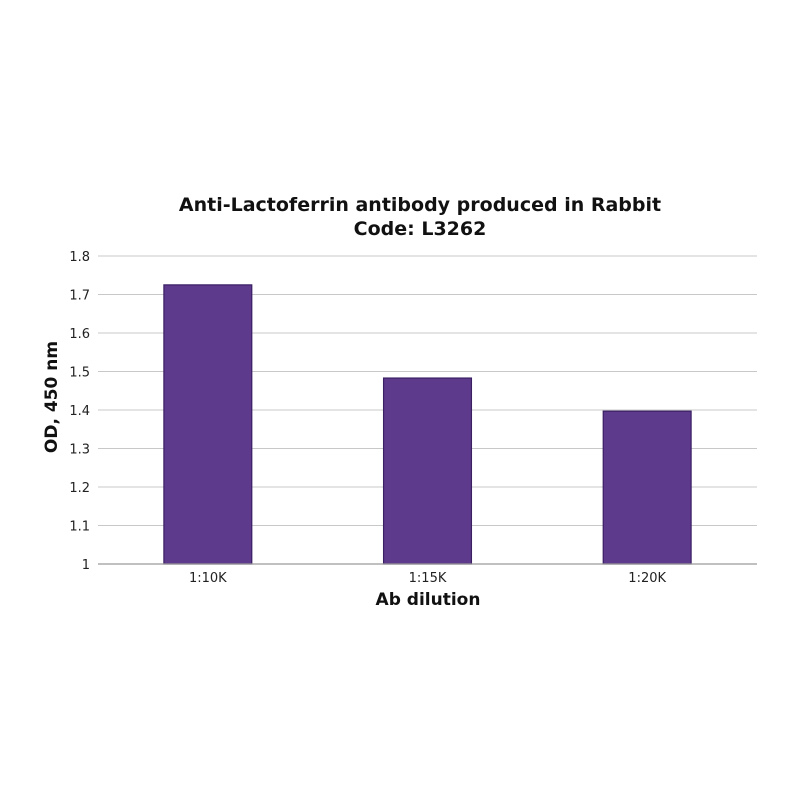  Describe the element at coordinates (79, 296) in the screenshot. I see `y-tick-label: 1.7` at that location.